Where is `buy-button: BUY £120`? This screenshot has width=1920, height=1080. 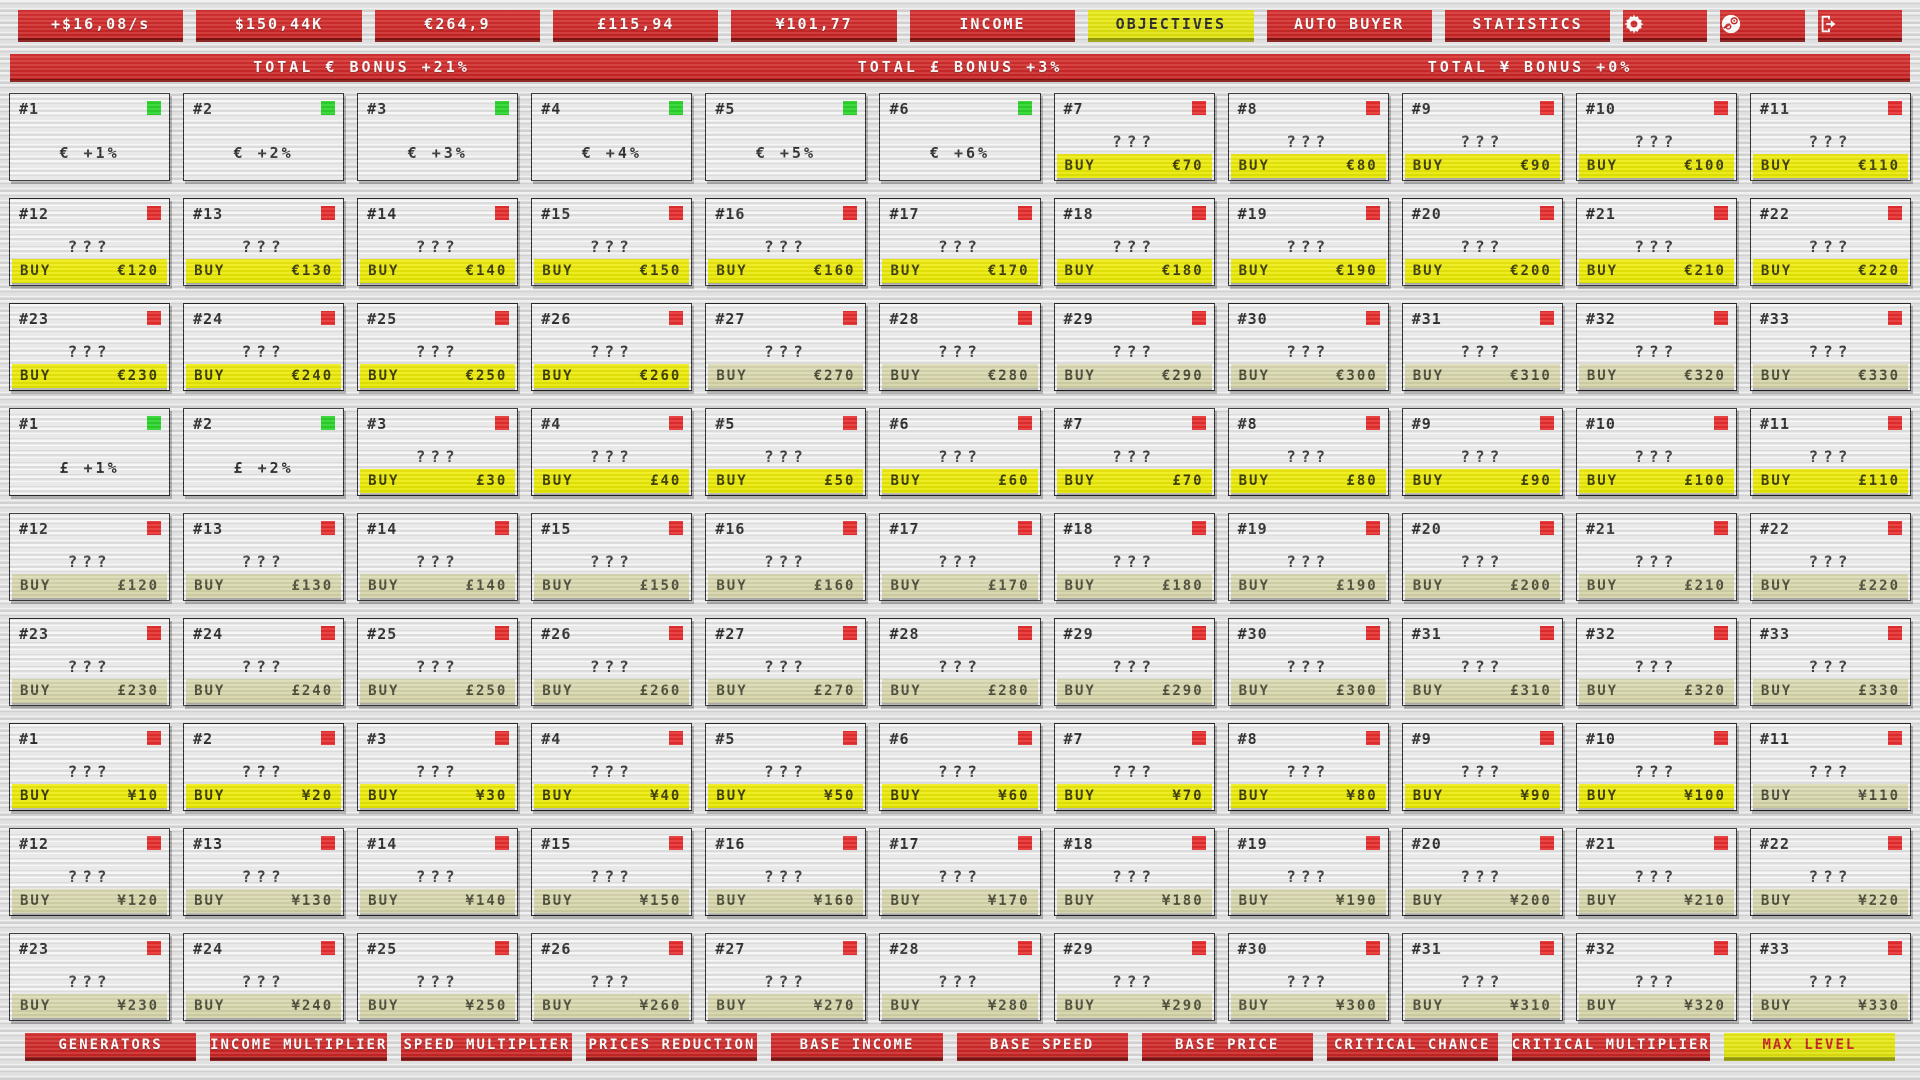 buy-button: BUY £120 is located at coordinates (90, 586).